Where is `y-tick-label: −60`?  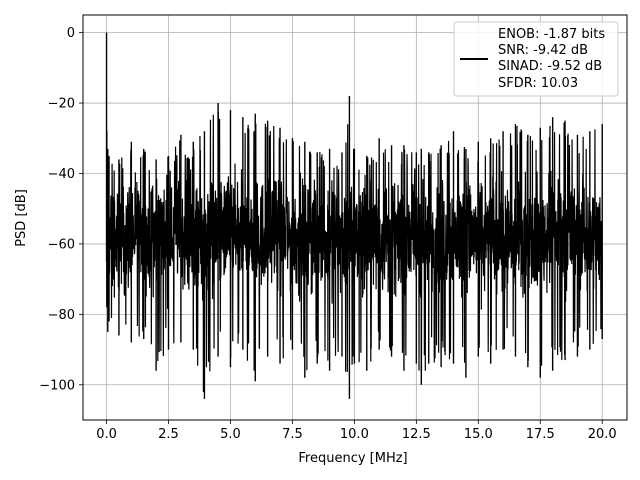 y-tick-label: −60 is located at coordinates (61, 244).